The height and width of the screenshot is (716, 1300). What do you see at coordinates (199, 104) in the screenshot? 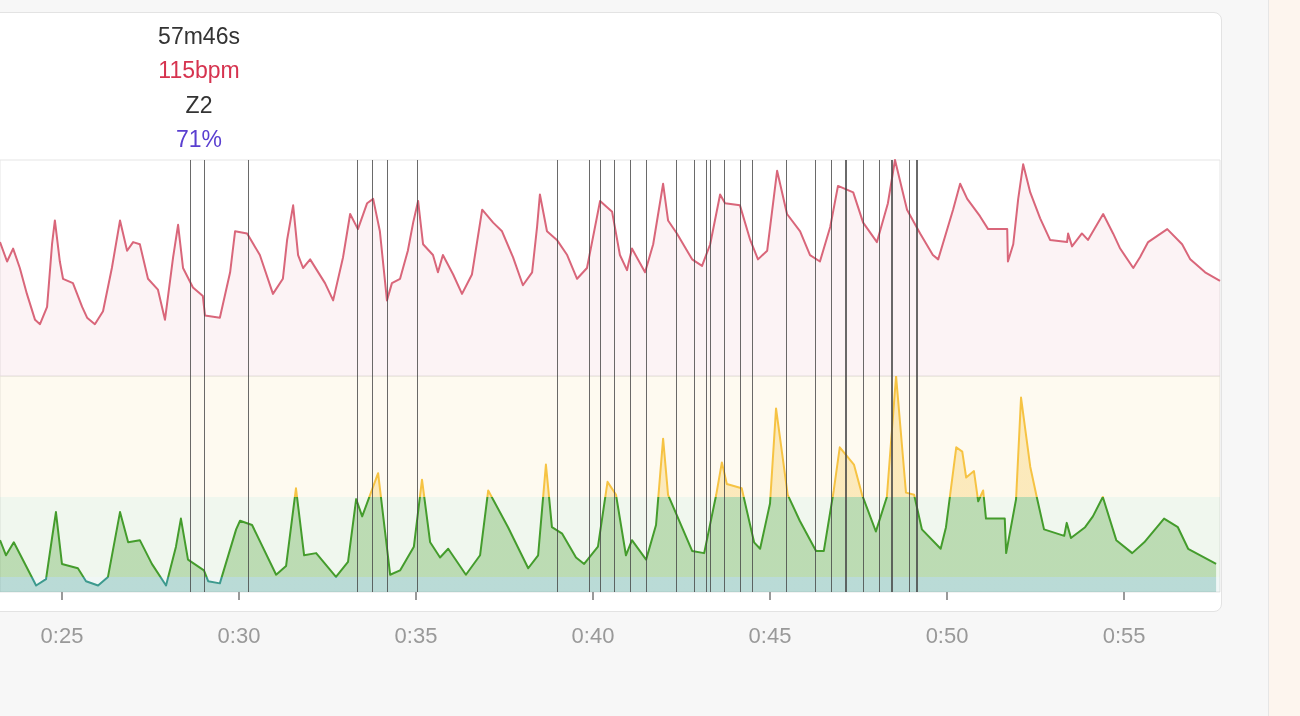
I see `text: Z2` at bounding box center [199, 104].